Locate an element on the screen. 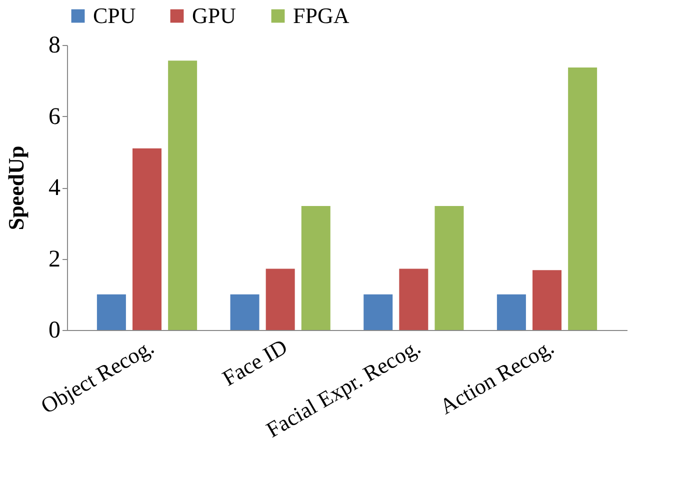 The image size is (683, 482). y-tick-label: 0 is located at coordinates (54, 331).